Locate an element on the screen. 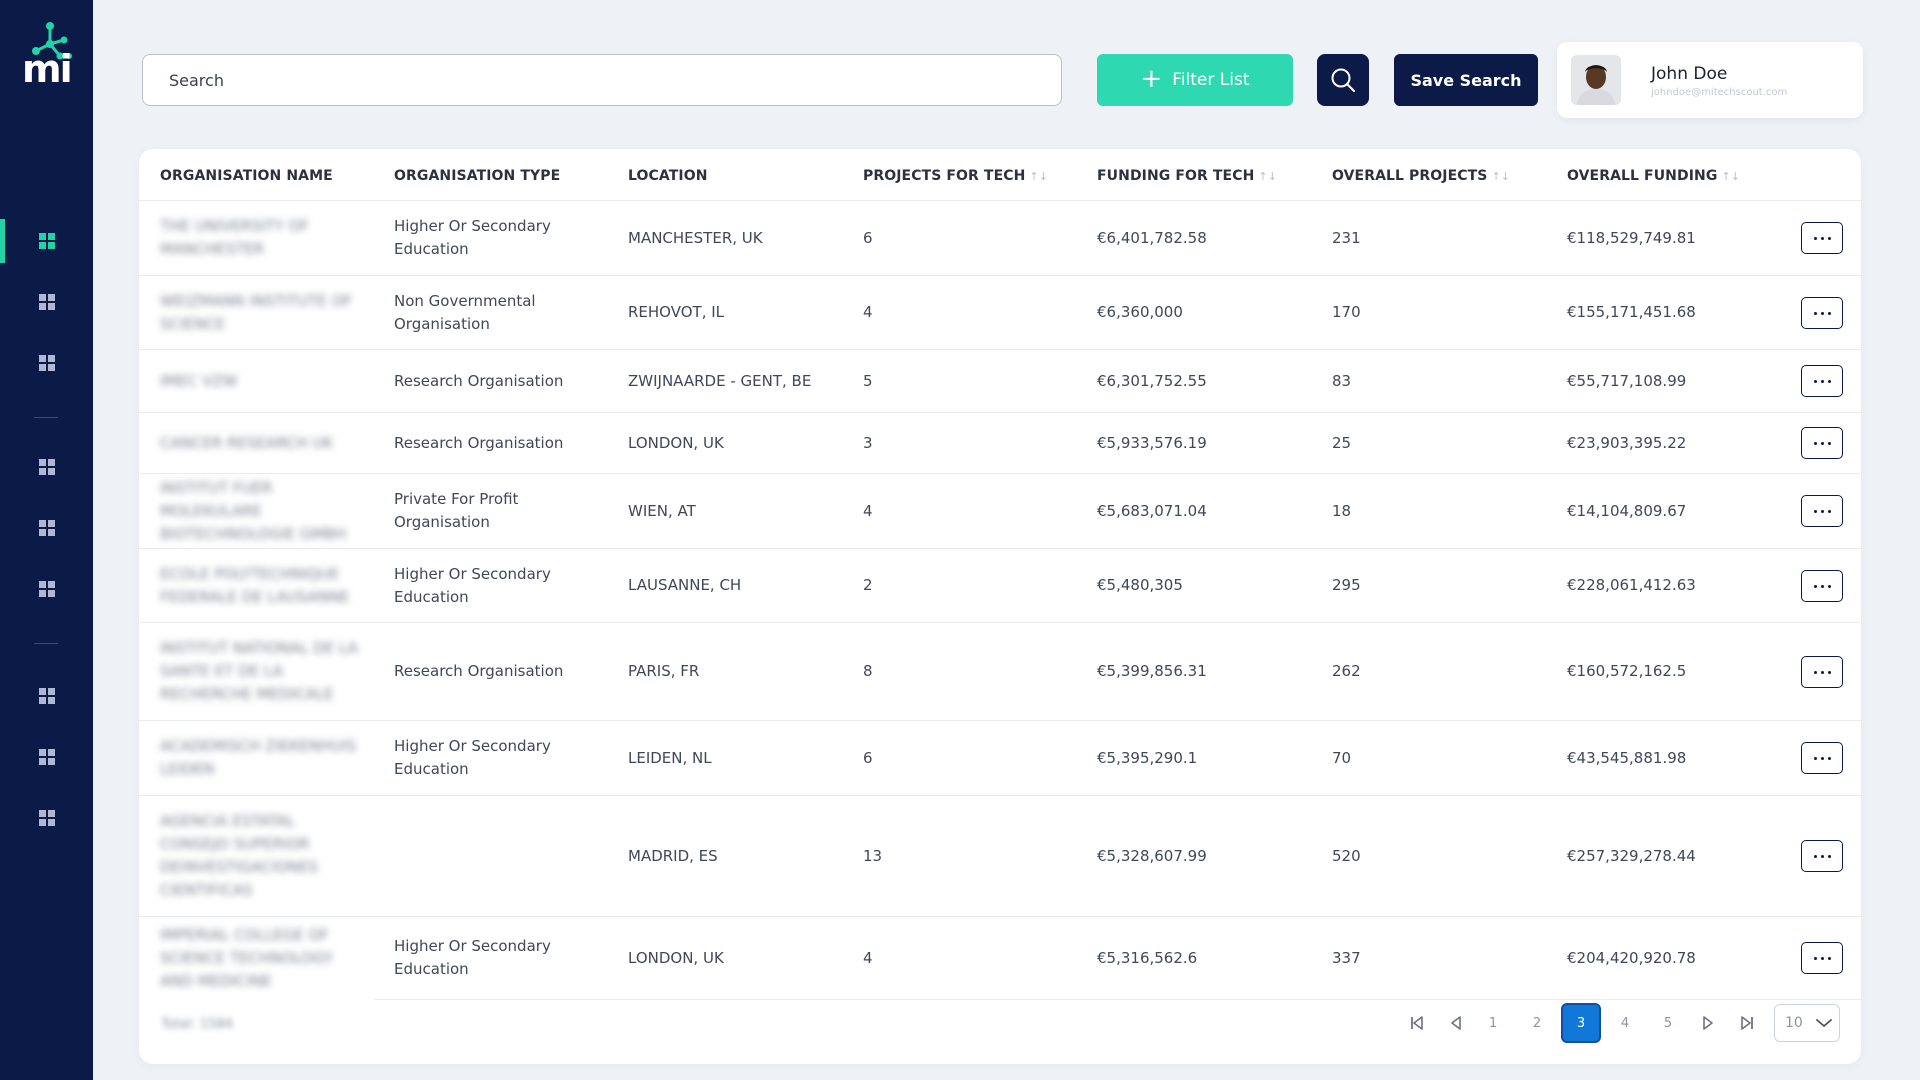  funding-for-tech: €6,301,752.55 is located at coordinates (1152, 380).